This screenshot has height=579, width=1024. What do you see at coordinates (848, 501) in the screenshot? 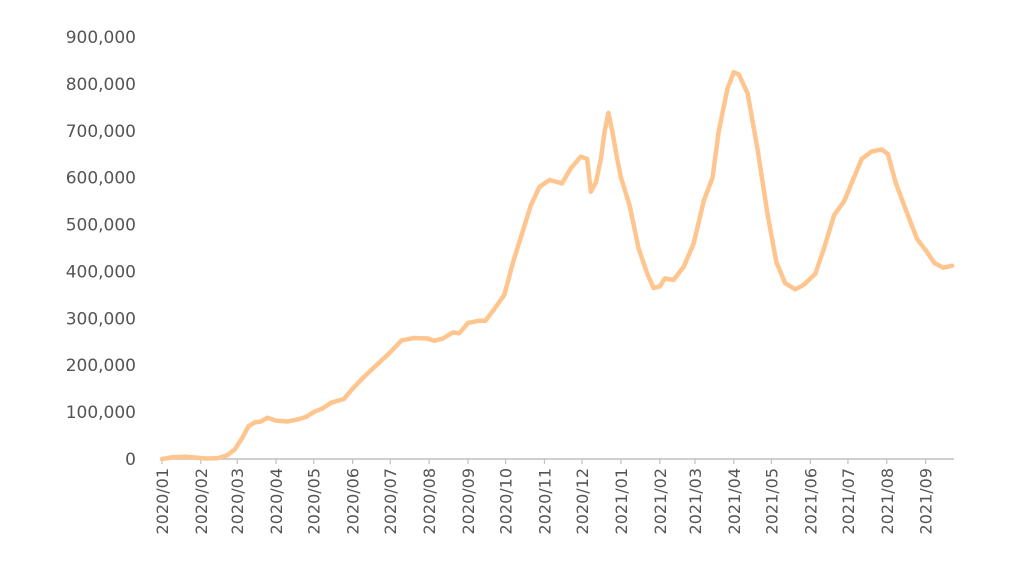
I see `x-tick-label: 2021/07` at bounding box center [848, 501].